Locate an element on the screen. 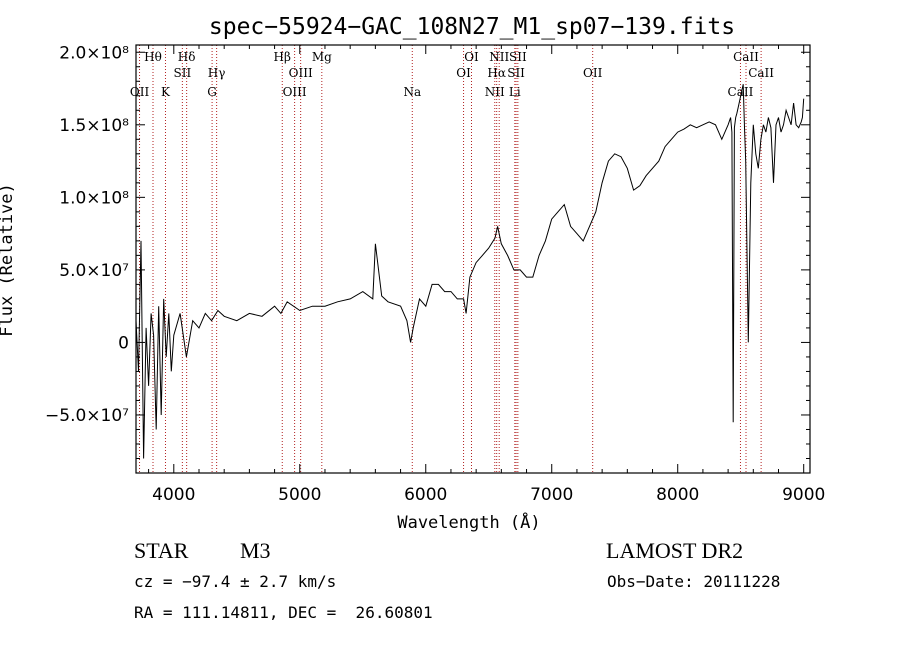  y-tick-label: 1.0×10⁸ is located at coordinates (94, 198).